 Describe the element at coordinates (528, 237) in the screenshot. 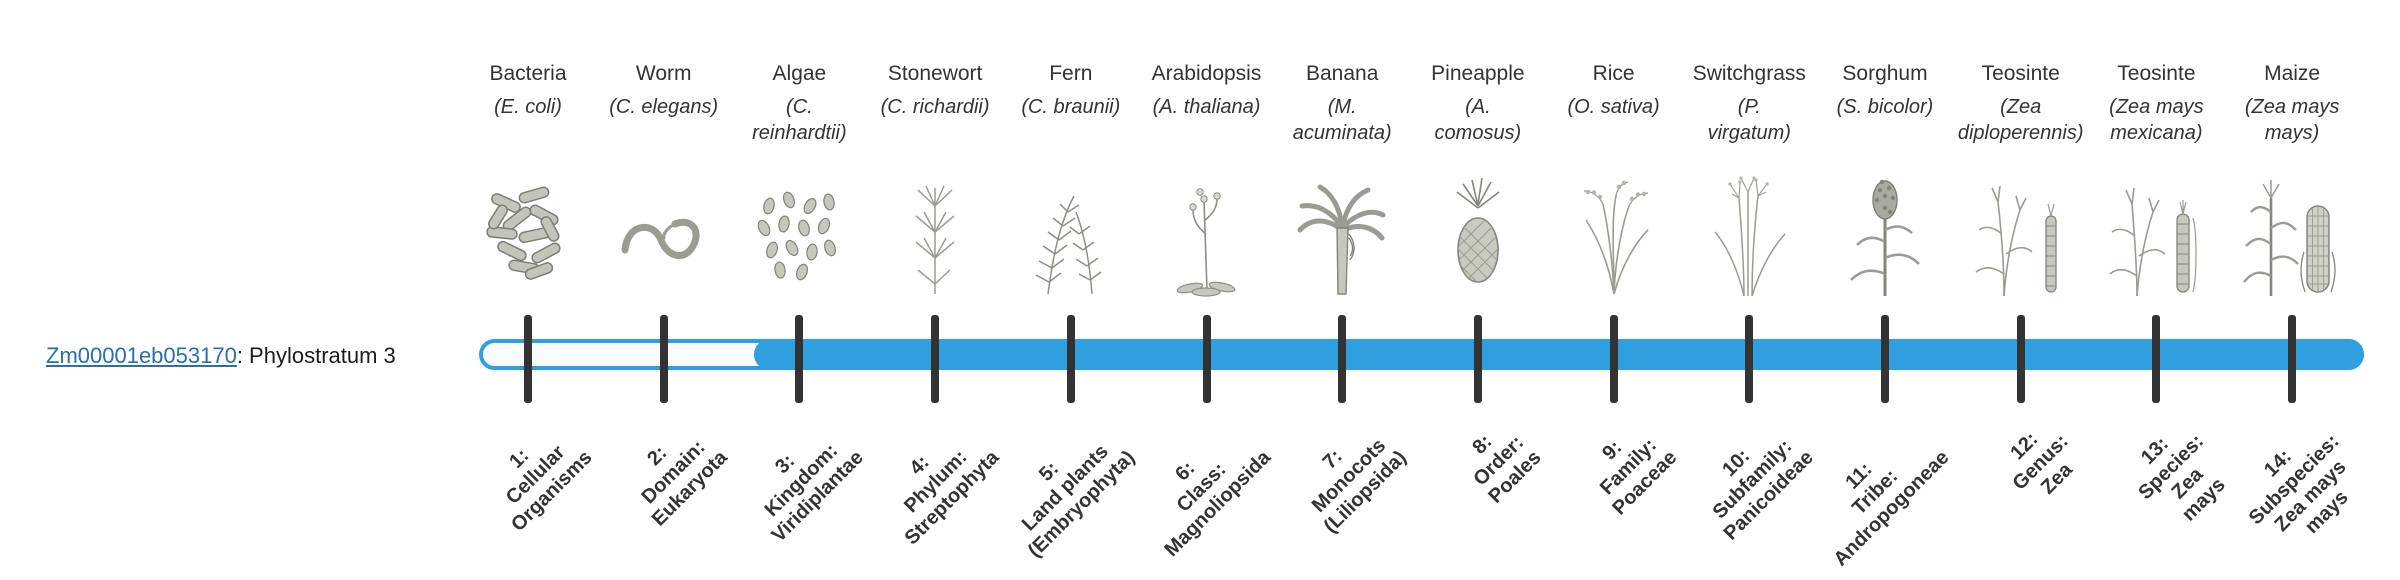

I see `bacteria-icon` at that location.